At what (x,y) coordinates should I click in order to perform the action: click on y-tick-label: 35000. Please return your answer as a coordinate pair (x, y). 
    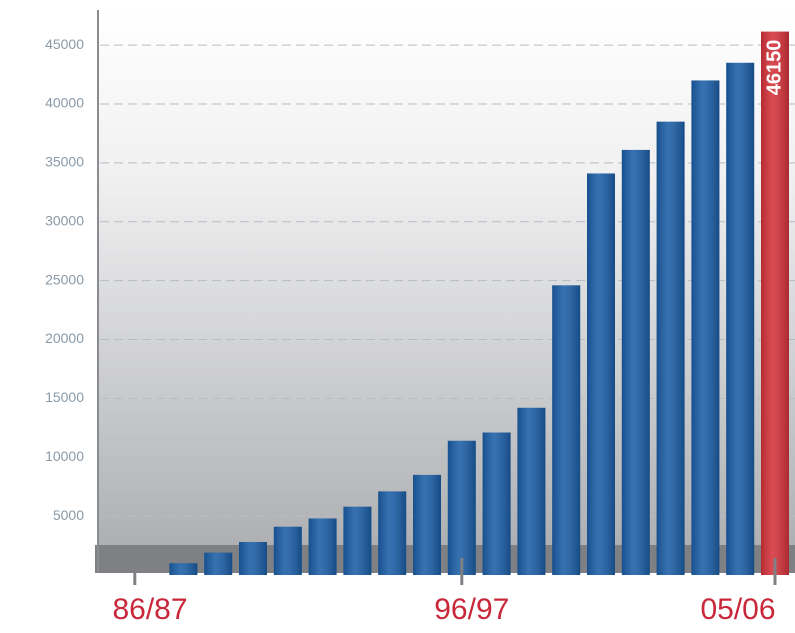
    Looking at the image, I should click on (64, 162).